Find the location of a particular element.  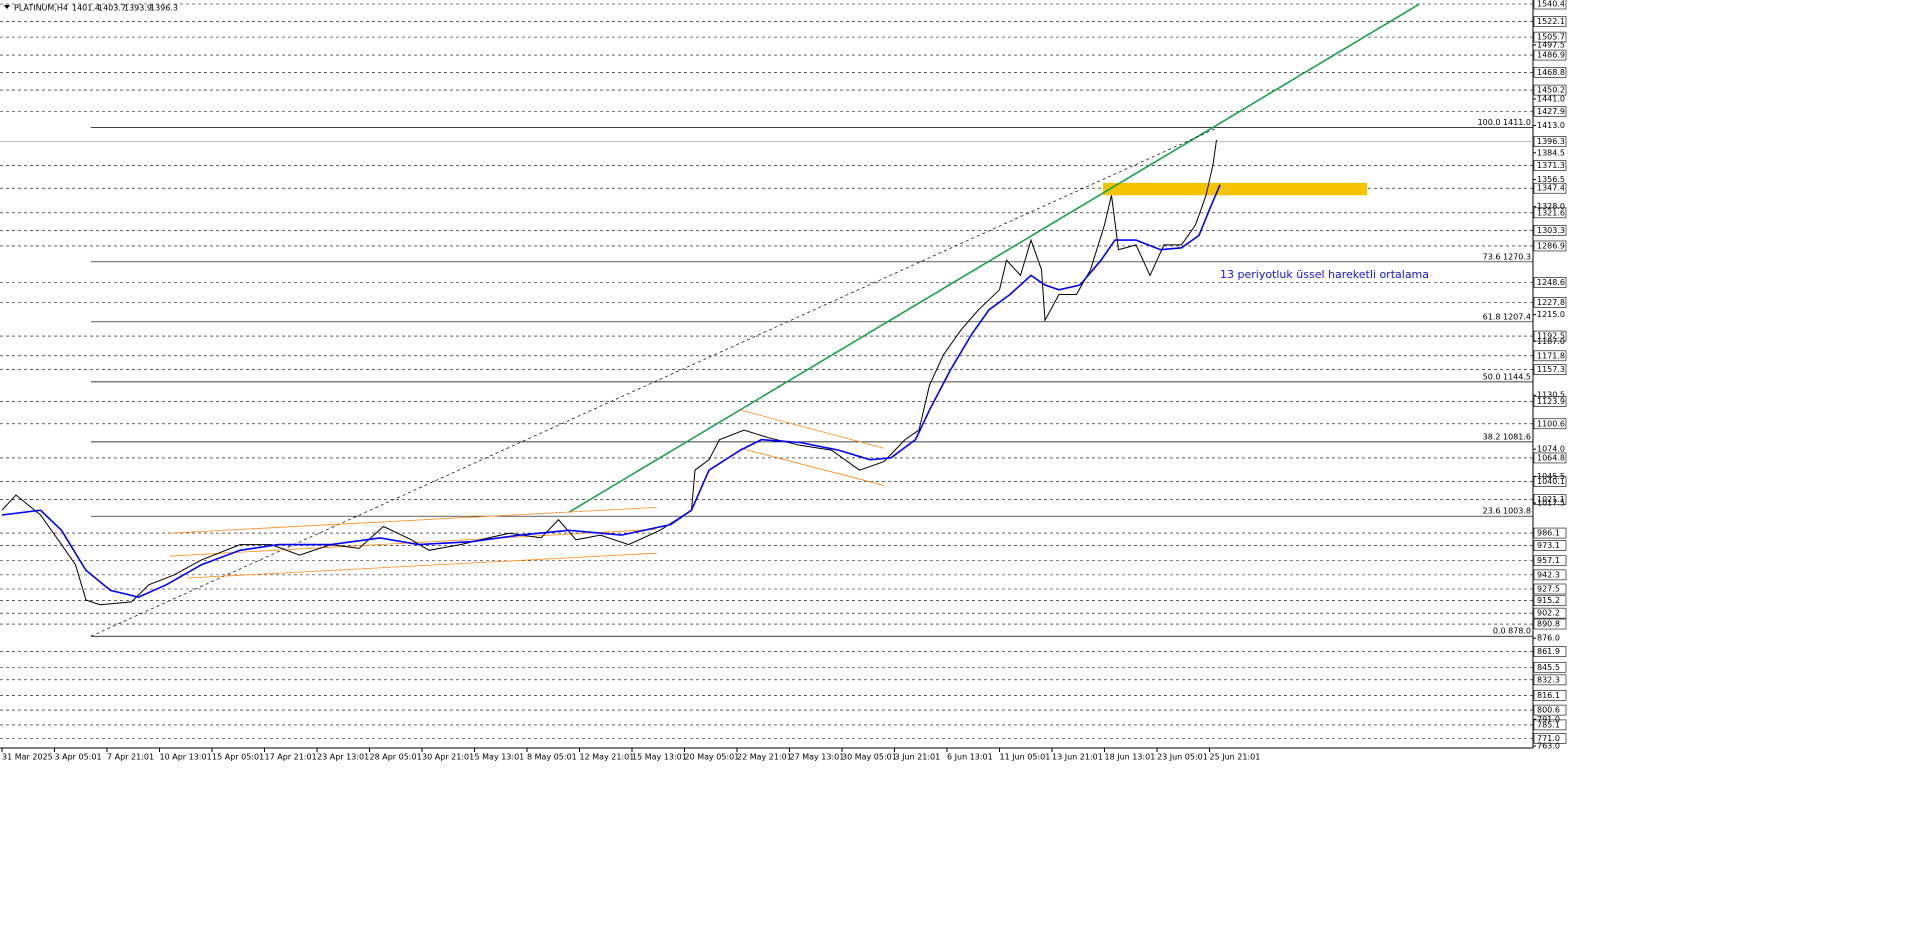

x-tick-label: 23 Jun 05:01 is located at coordinates (1182, 757).